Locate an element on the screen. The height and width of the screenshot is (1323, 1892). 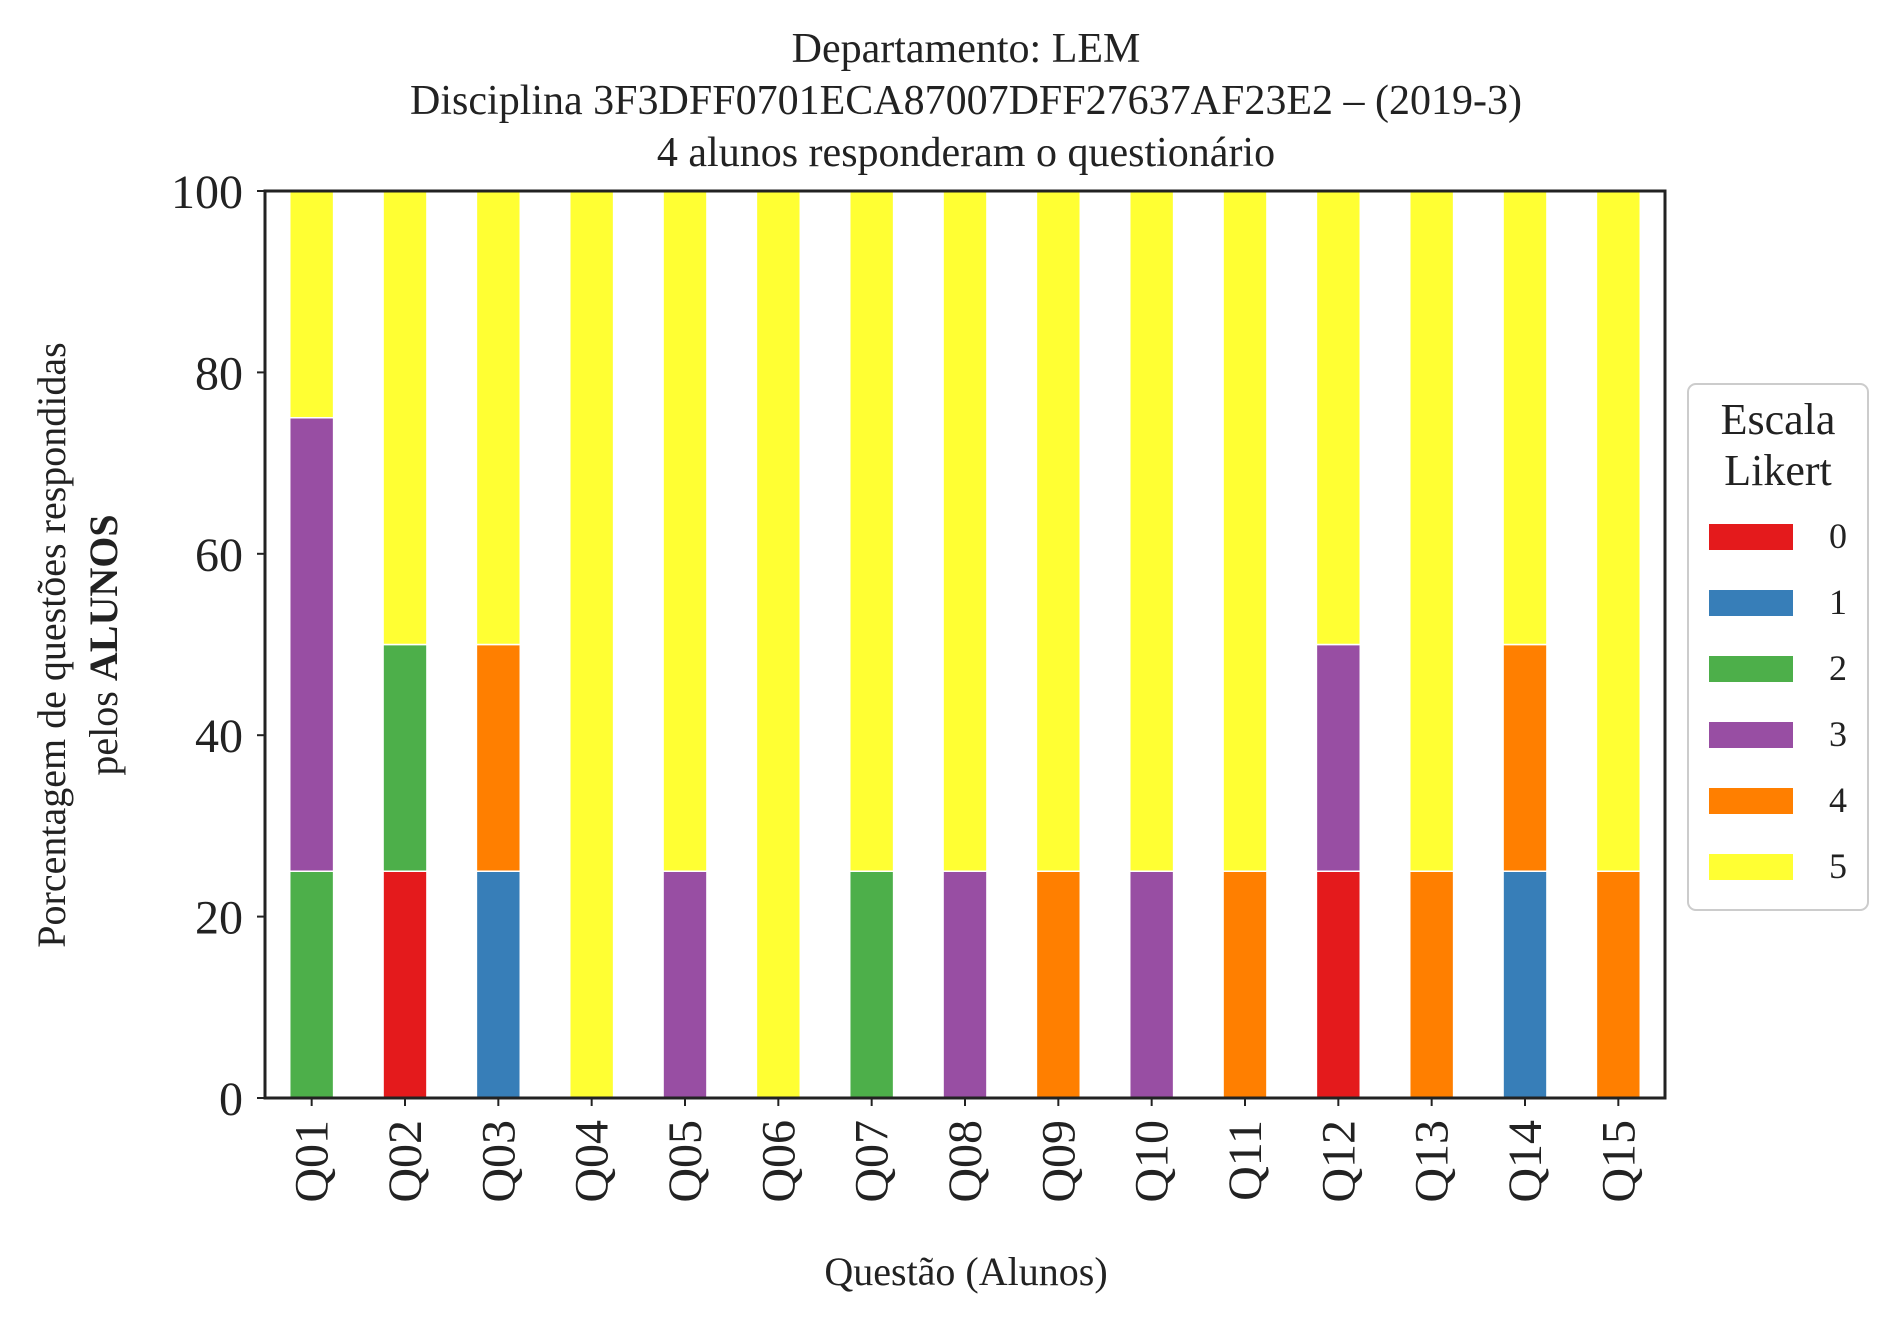
y-axis-label-line-2: pelos ALUNOS is located at coordinates (103, 644).